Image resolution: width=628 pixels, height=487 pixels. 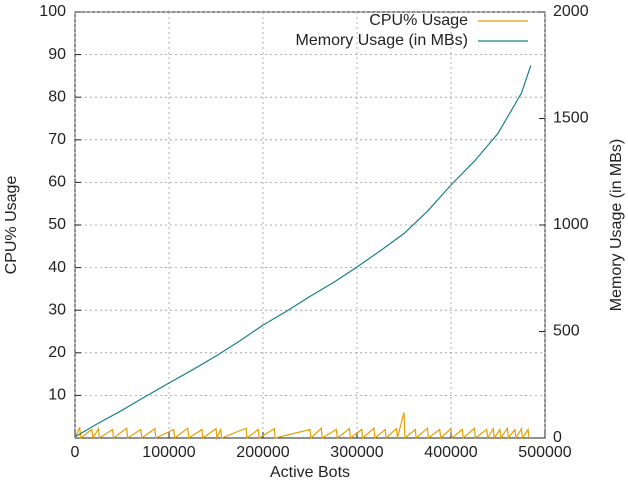 What do you see at coordinates (57, 395) in the screenshot?
I see `y-tick-label: 10` at bounding box center [57, 395].